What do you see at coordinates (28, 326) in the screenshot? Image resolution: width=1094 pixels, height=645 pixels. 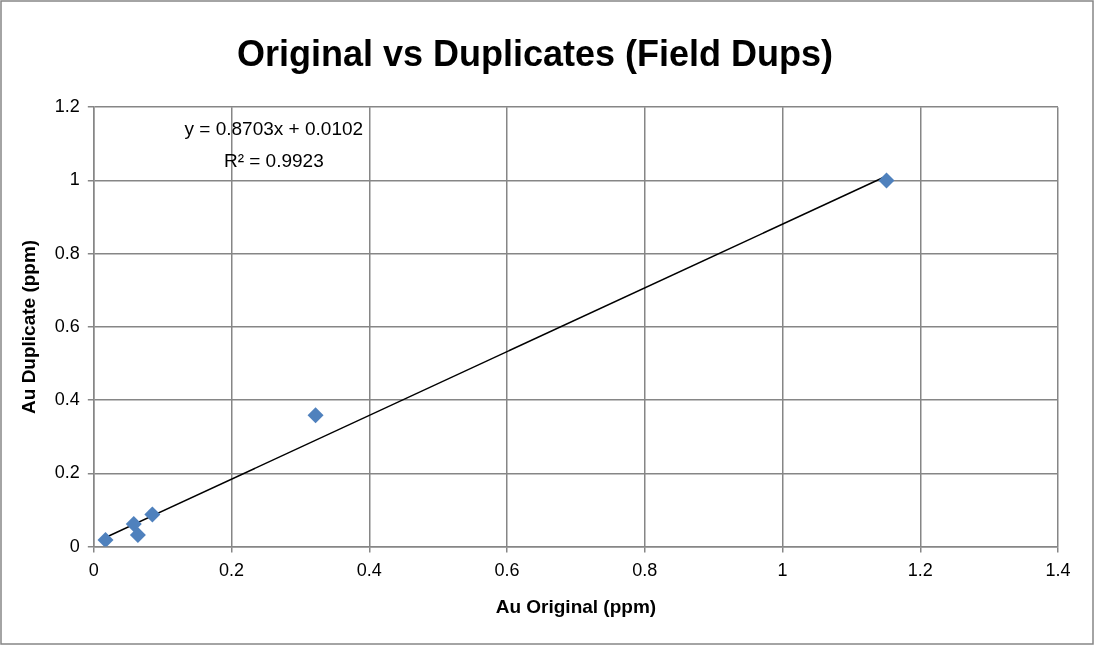 I see `y-axis-title: Au Duplicate (ppm)` at bounding box center [28, 326].